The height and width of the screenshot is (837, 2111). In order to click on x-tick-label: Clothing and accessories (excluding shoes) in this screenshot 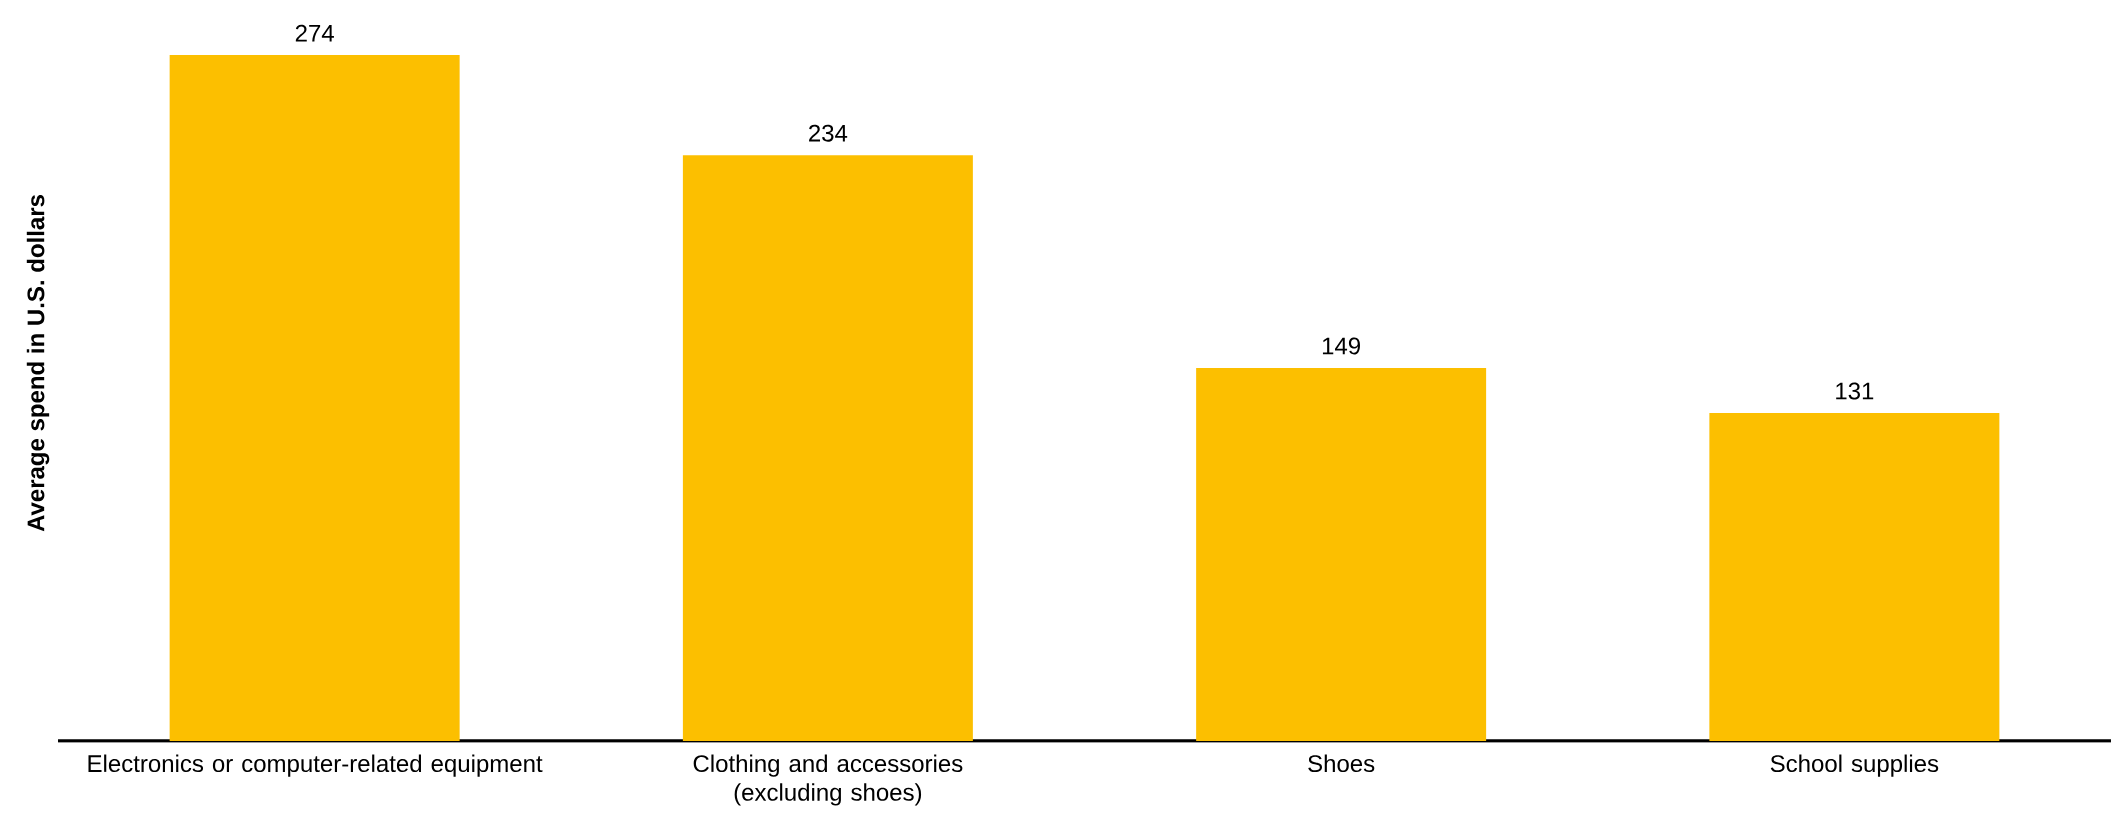, I will do `click(828, 780)`.